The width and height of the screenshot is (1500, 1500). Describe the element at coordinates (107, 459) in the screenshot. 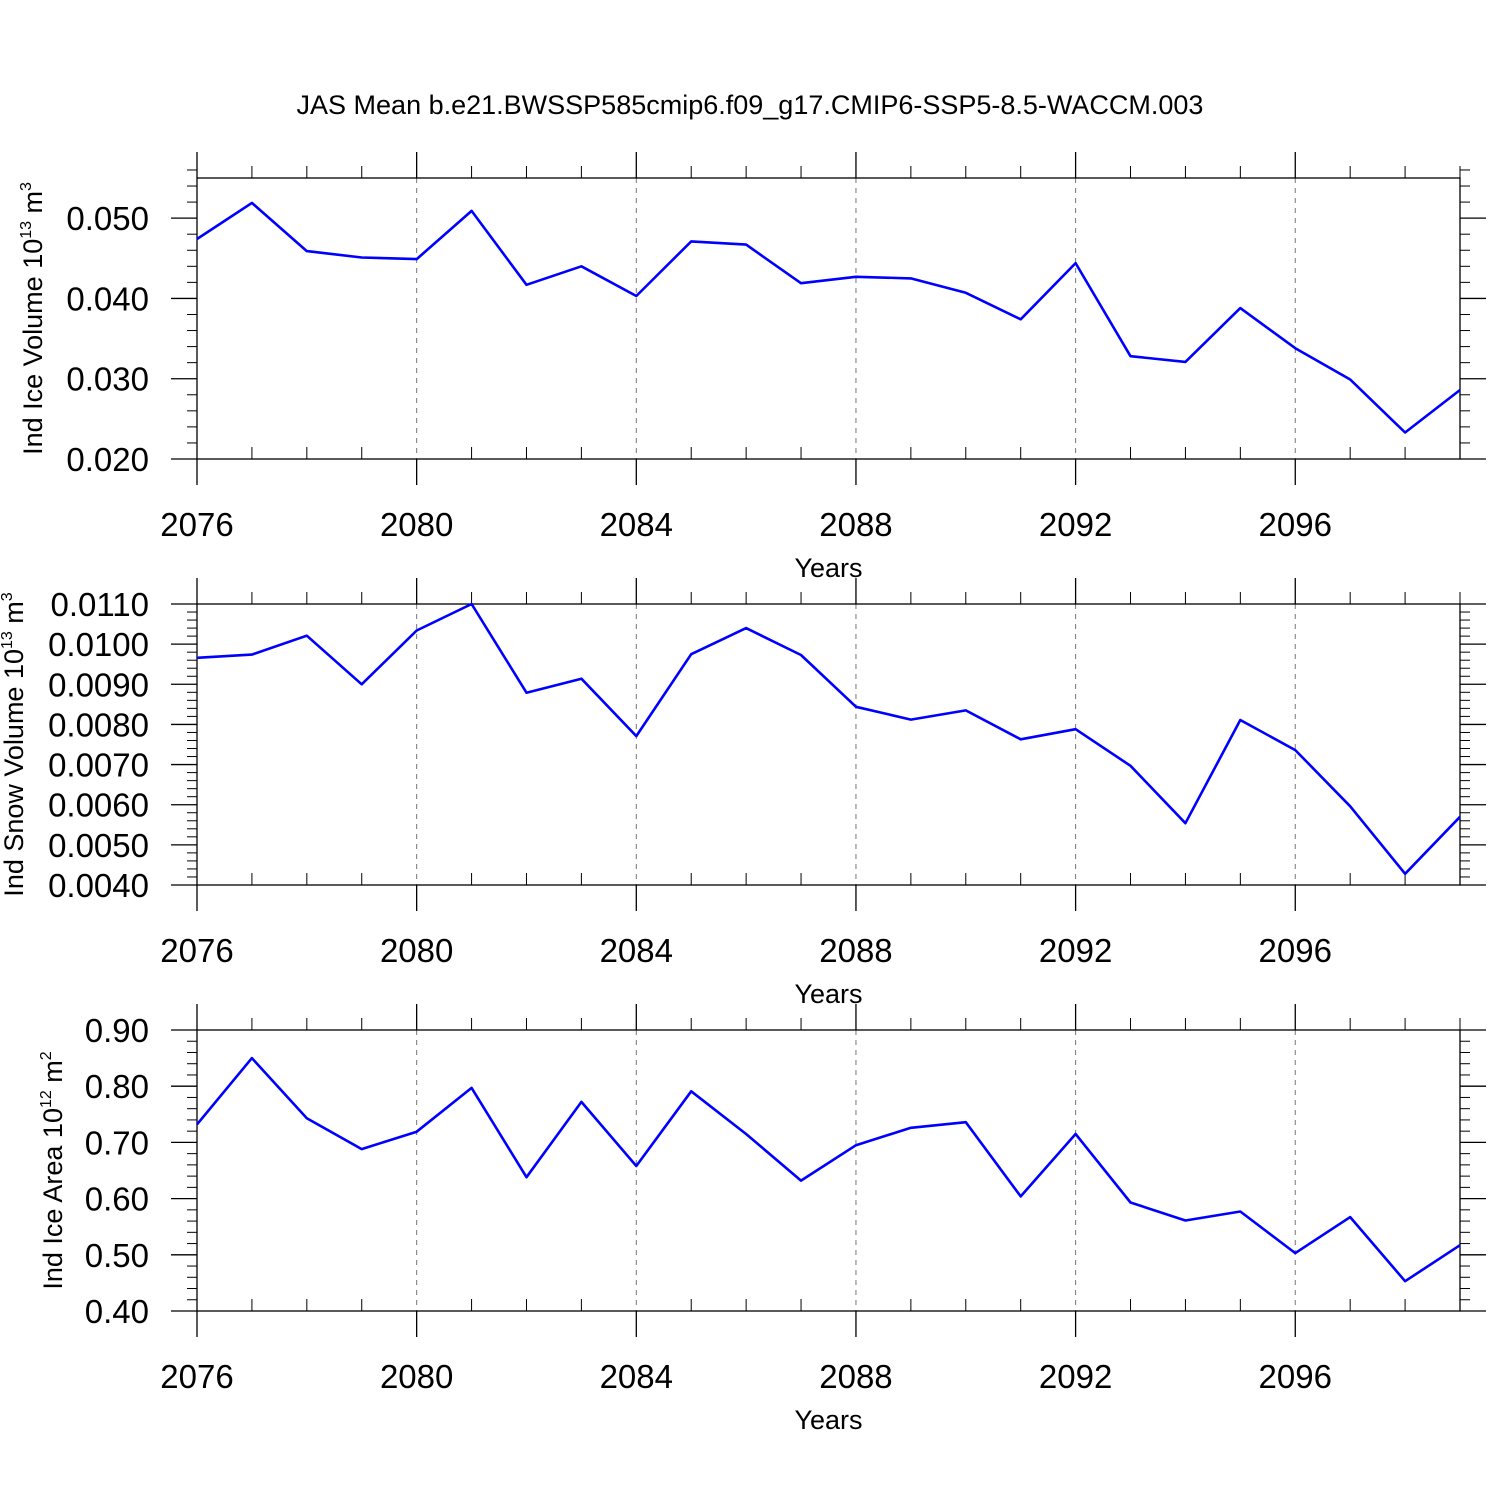

I see `y-tick-label-0: 0.020` at that location.